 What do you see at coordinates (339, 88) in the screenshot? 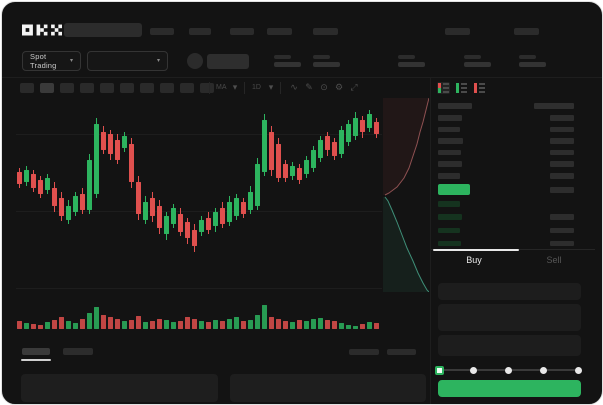
I see `settings-icon: ⚙` at bounding box center [339, 88].